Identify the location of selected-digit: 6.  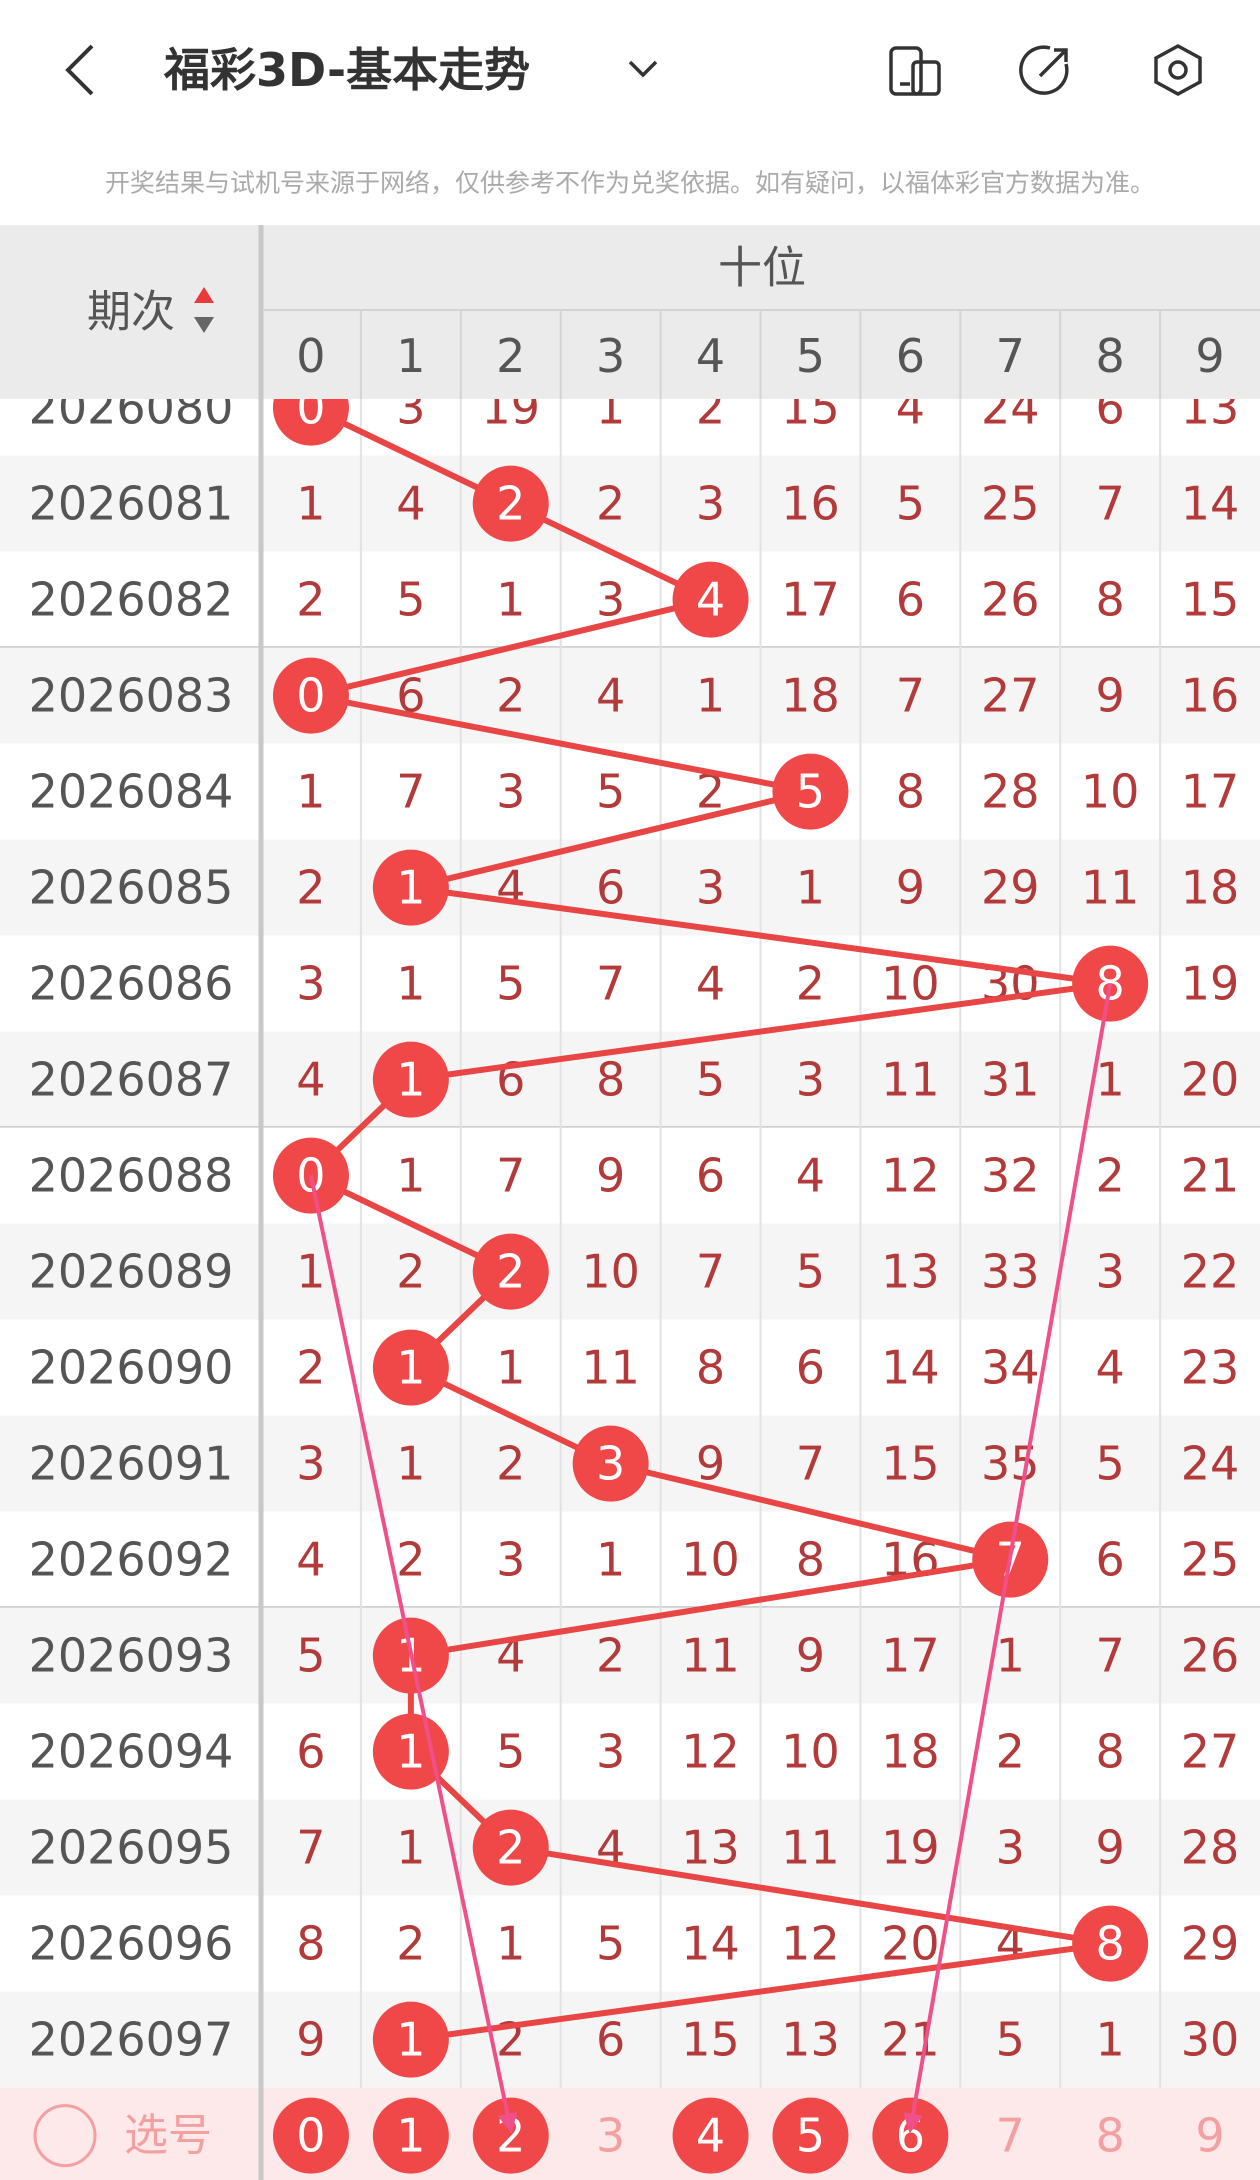
(910, 2136).